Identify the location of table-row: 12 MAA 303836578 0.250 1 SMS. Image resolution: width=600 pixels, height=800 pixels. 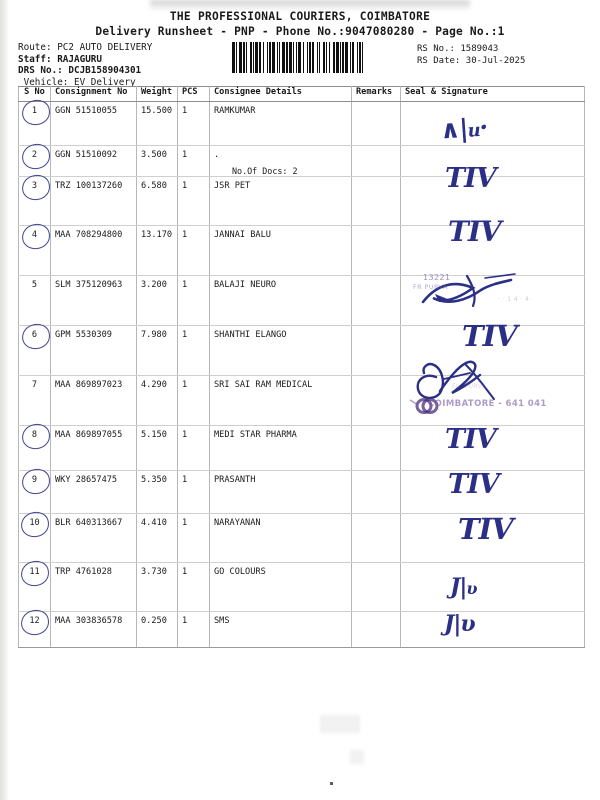
(301, 627).